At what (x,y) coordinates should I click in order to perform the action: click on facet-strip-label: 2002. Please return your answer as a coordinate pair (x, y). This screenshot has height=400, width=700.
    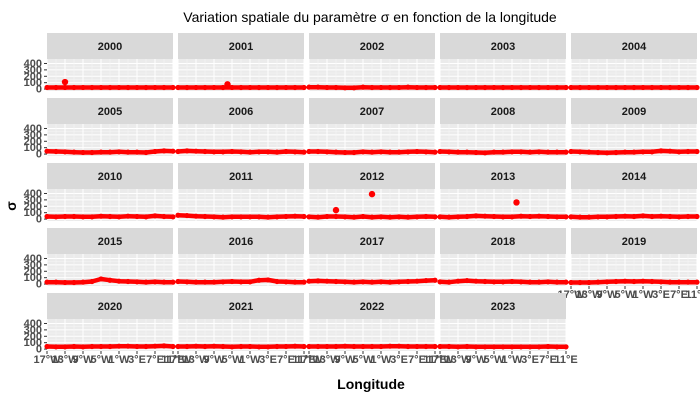
    Looking at the image, I should click on (372, 47).